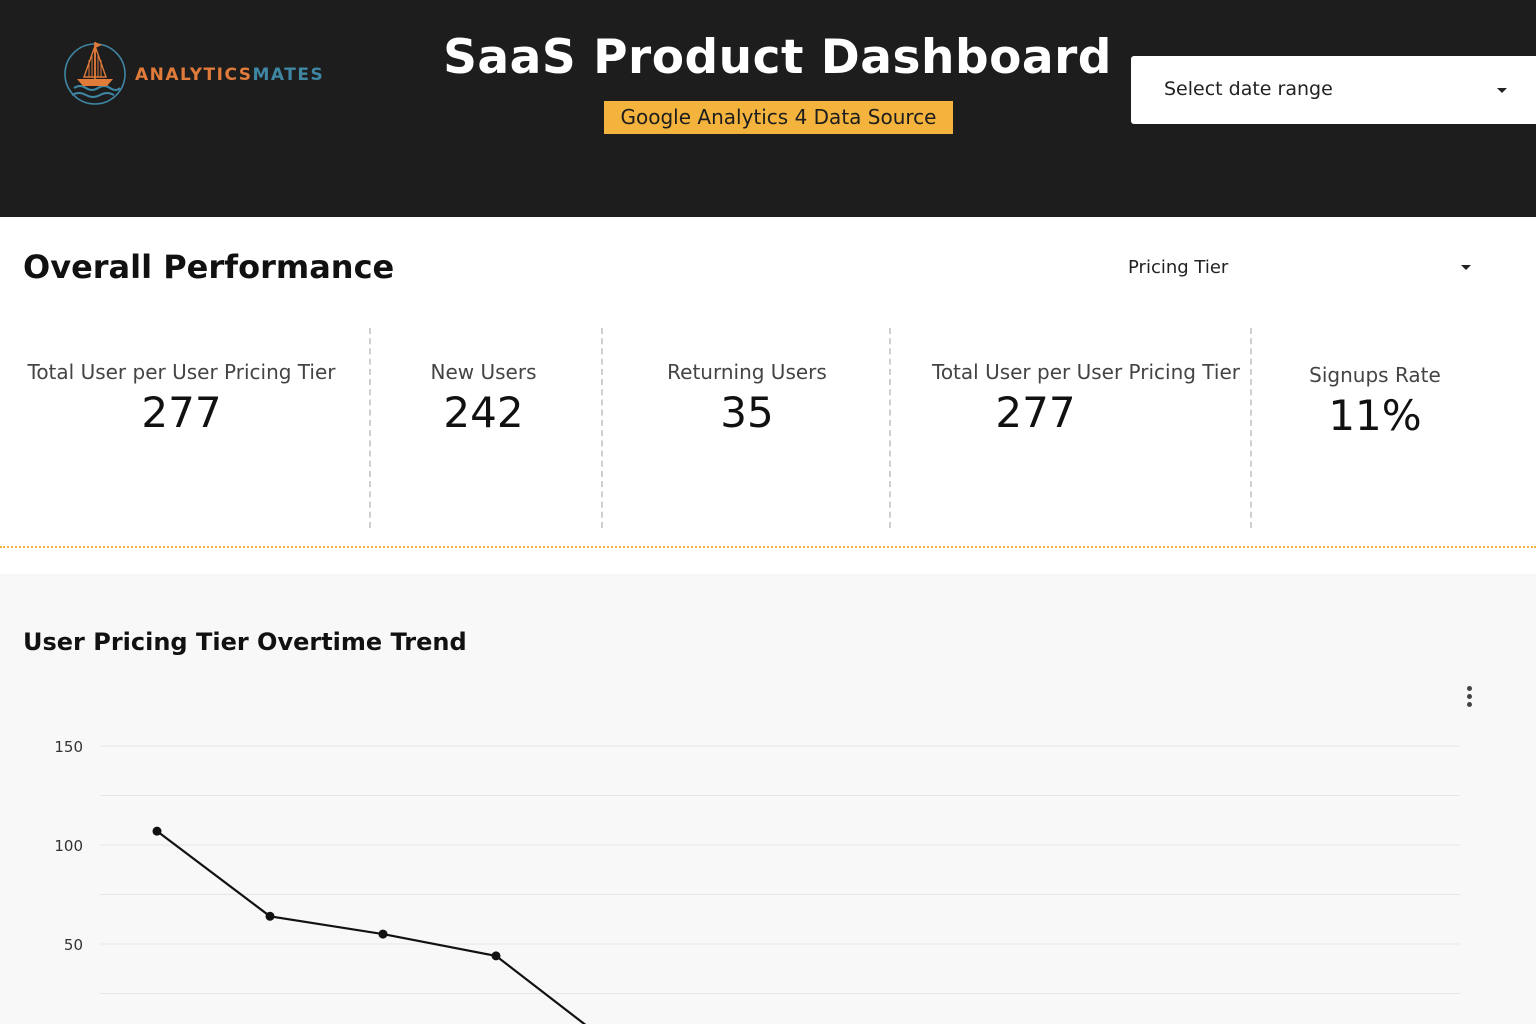 Image resolution: width=1536 pixels, height=1024 pixels. Describe the element at coordinates (483, 372) in the screenshot. I see `kpi-label: New Users` at that location.